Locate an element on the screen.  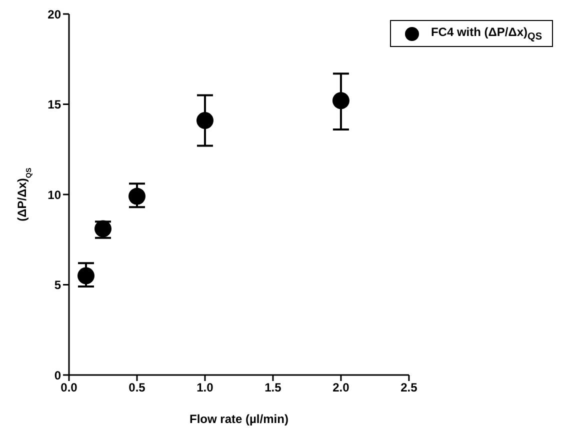
x-tick-label: 2.0 is located at coordinates (341, 387).